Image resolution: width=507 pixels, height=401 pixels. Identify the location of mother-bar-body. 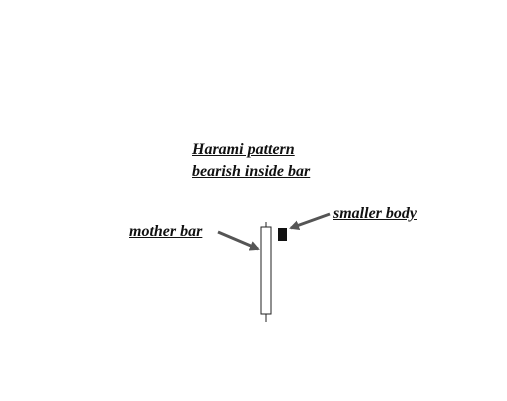
(266, 270).